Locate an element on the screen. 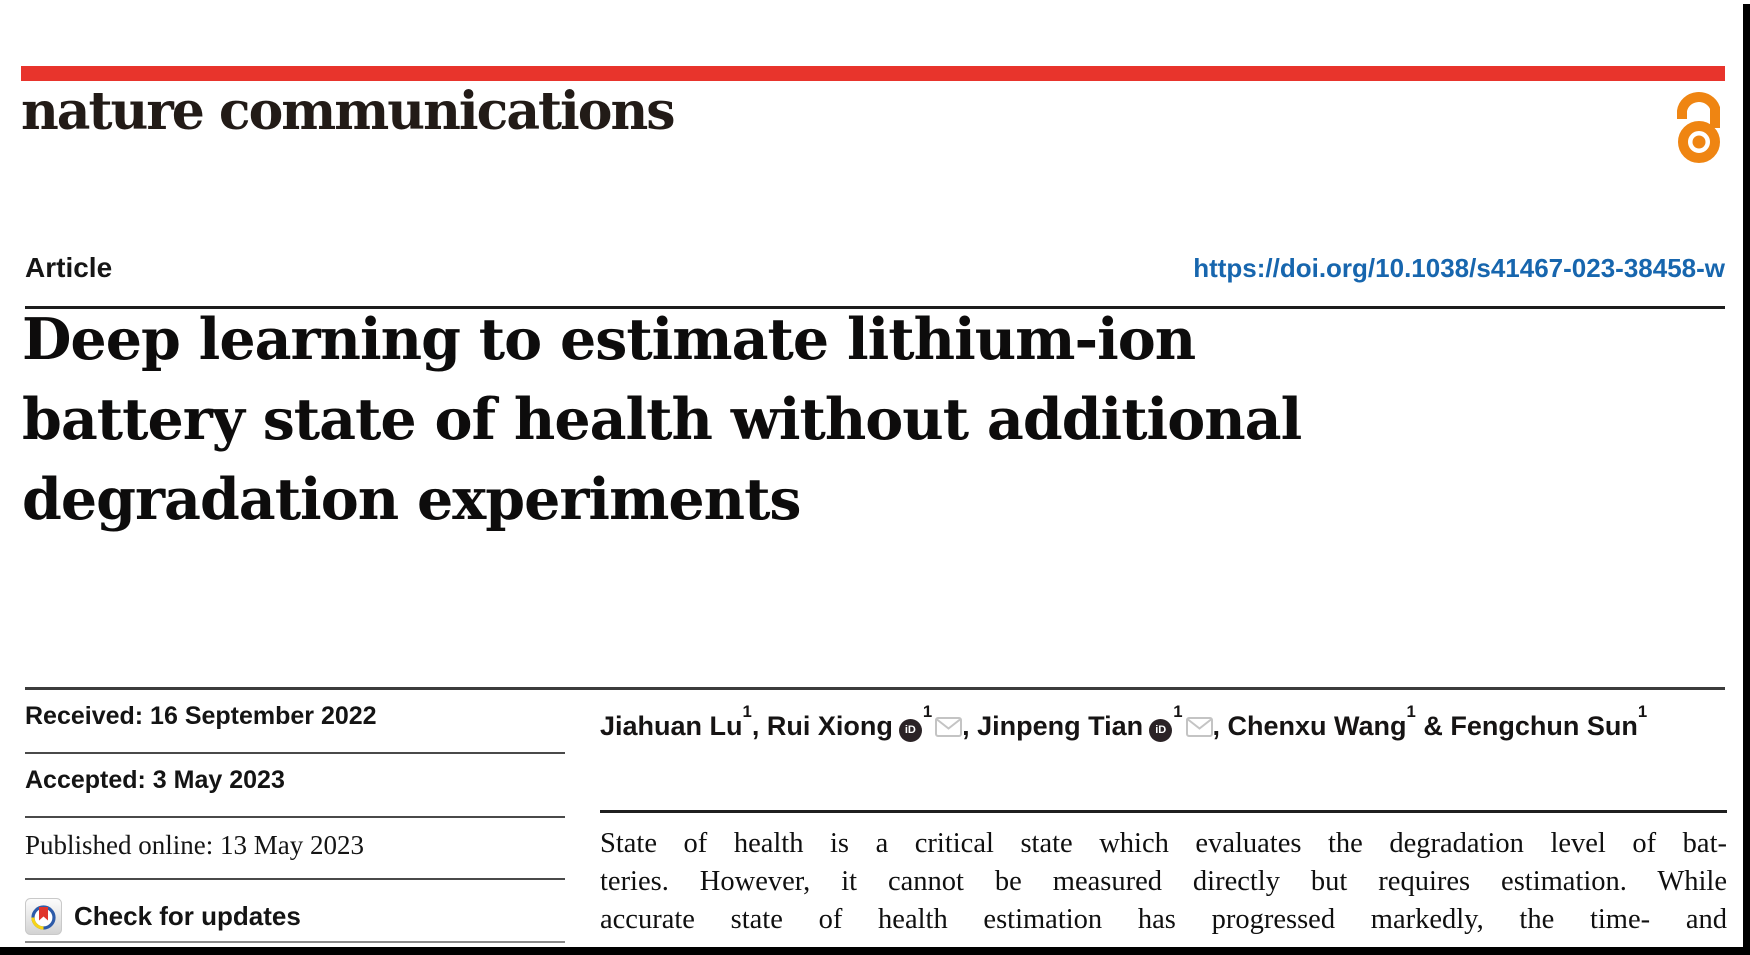 The height and width of the screenshot is (955, 1750). date-row: Accepted: 3 May 2023 is located at coordinates (295, 786).